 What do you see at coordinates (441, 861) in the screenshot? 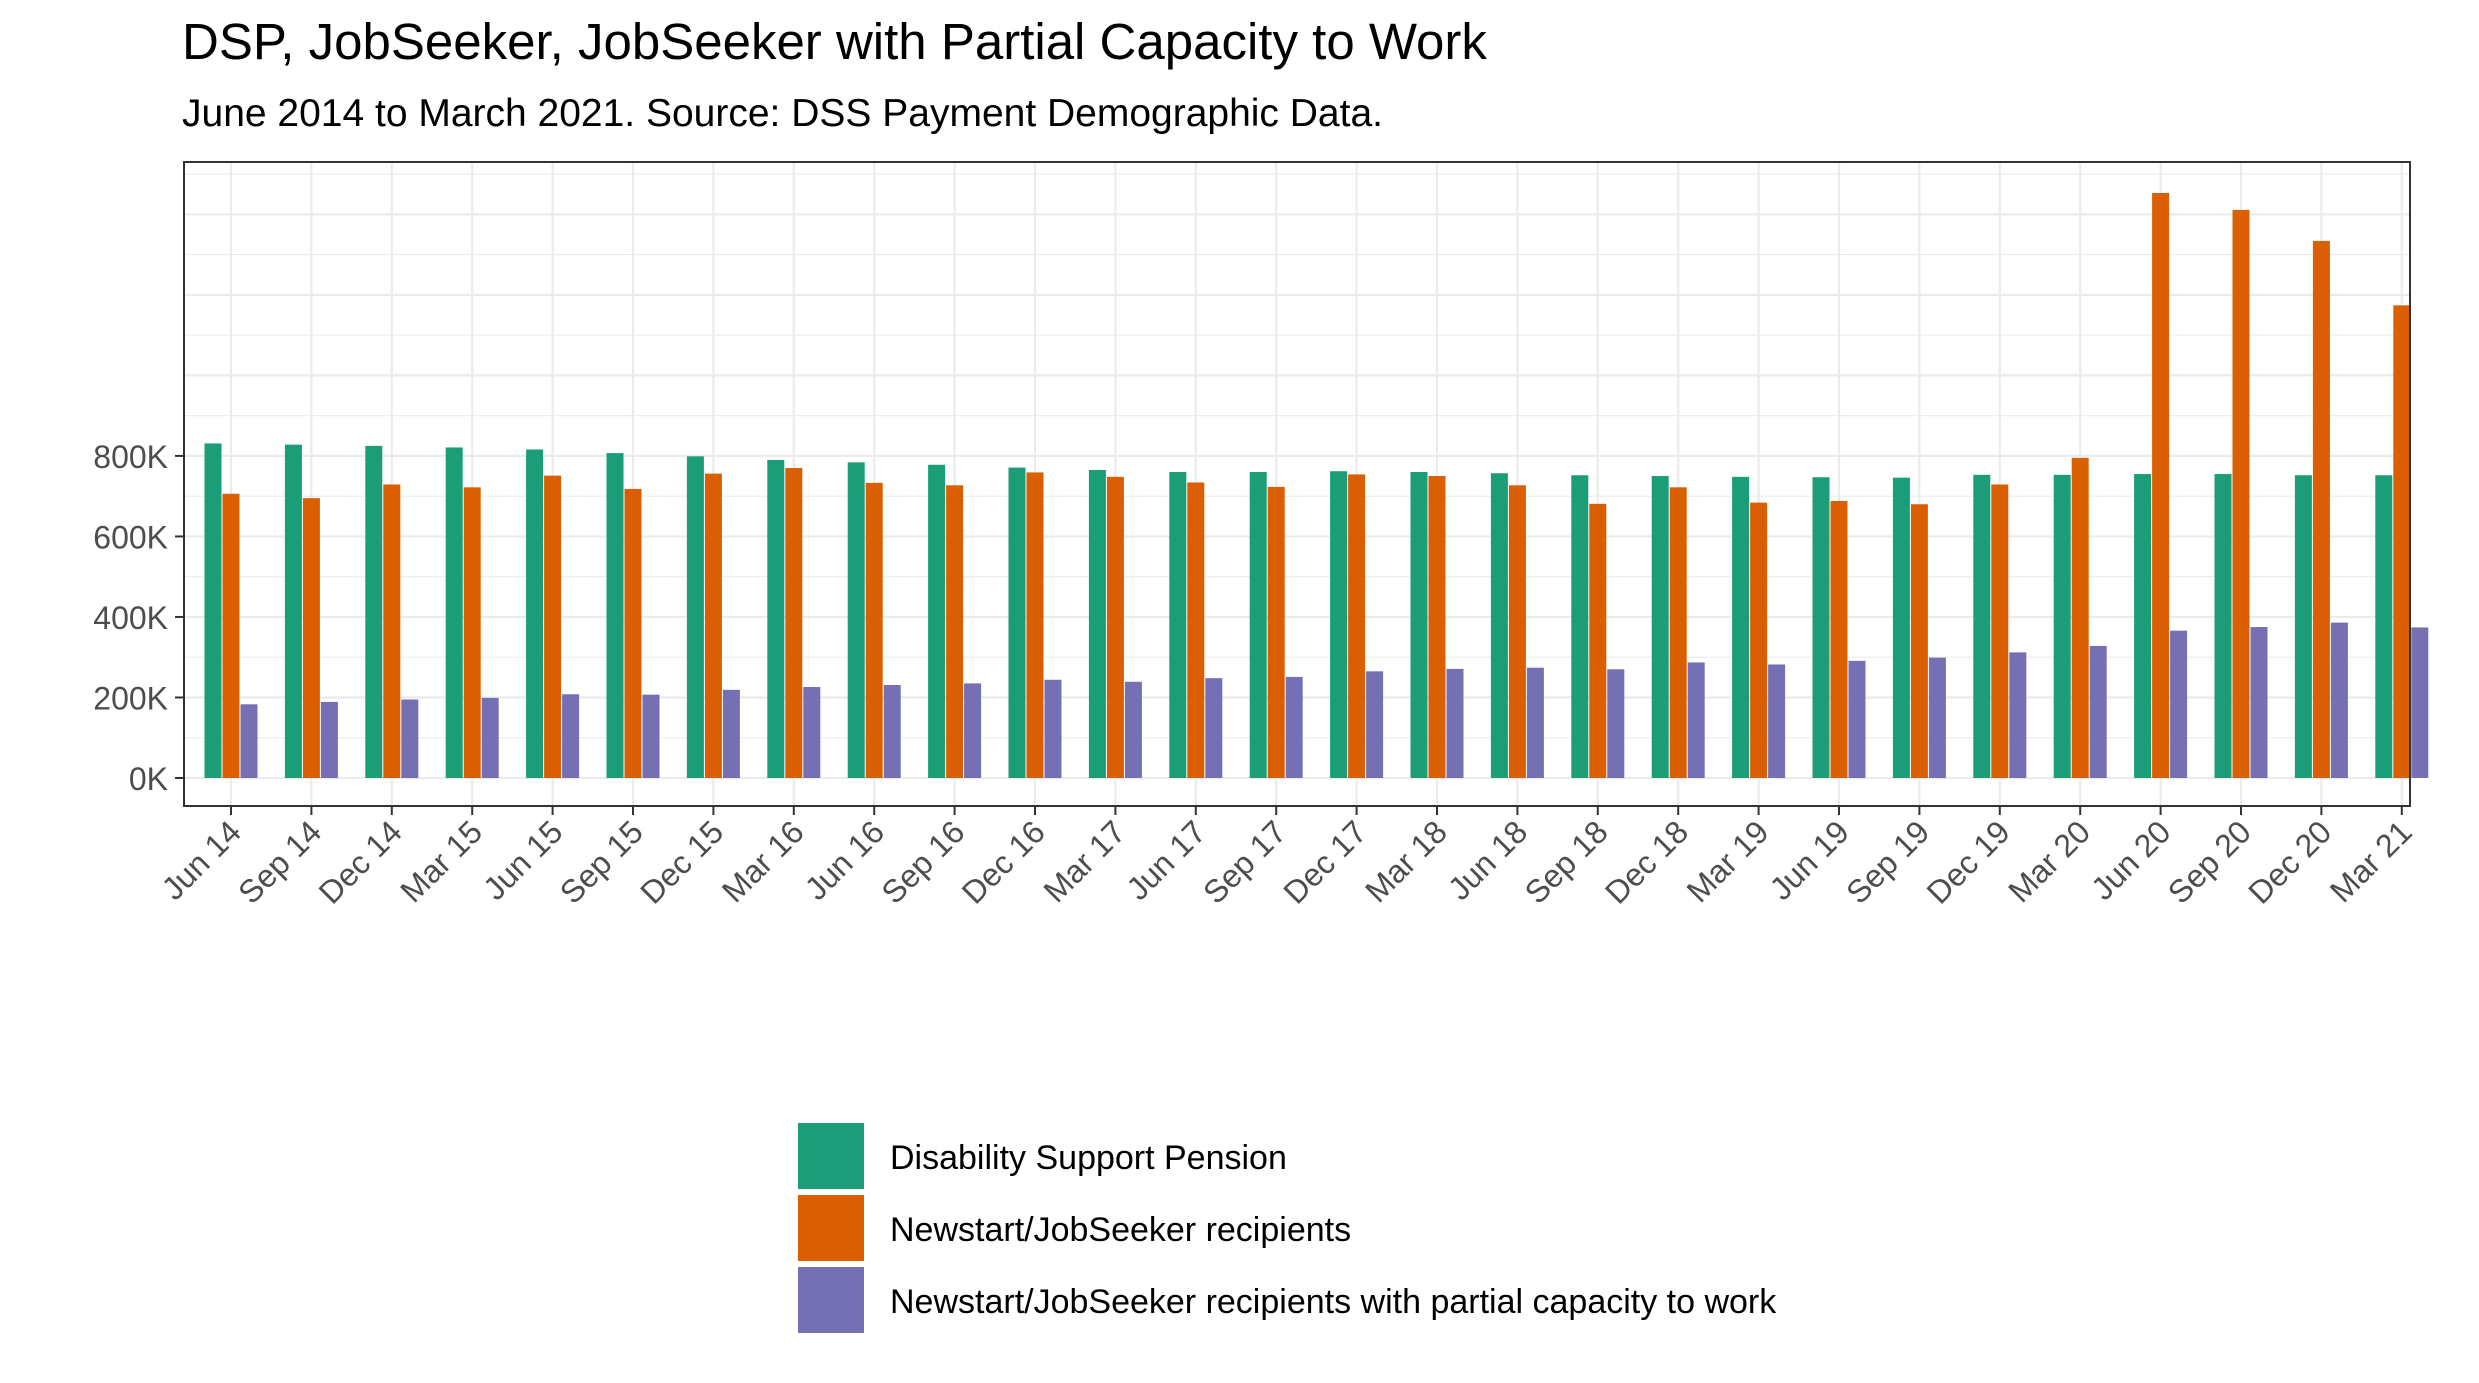
I see `x-tick-label: Mar 15` at bounding box center [441, 861].